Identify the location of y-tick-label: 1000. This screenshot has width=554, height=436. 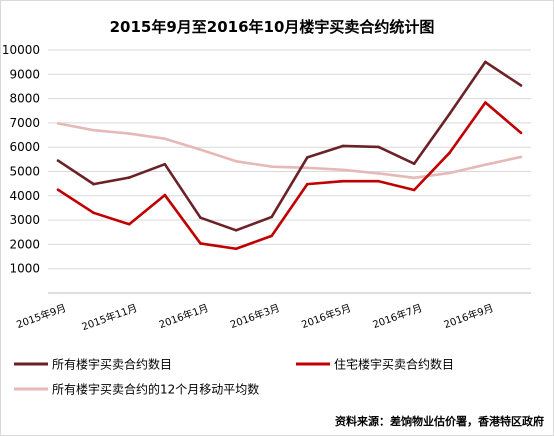
(24, 269).